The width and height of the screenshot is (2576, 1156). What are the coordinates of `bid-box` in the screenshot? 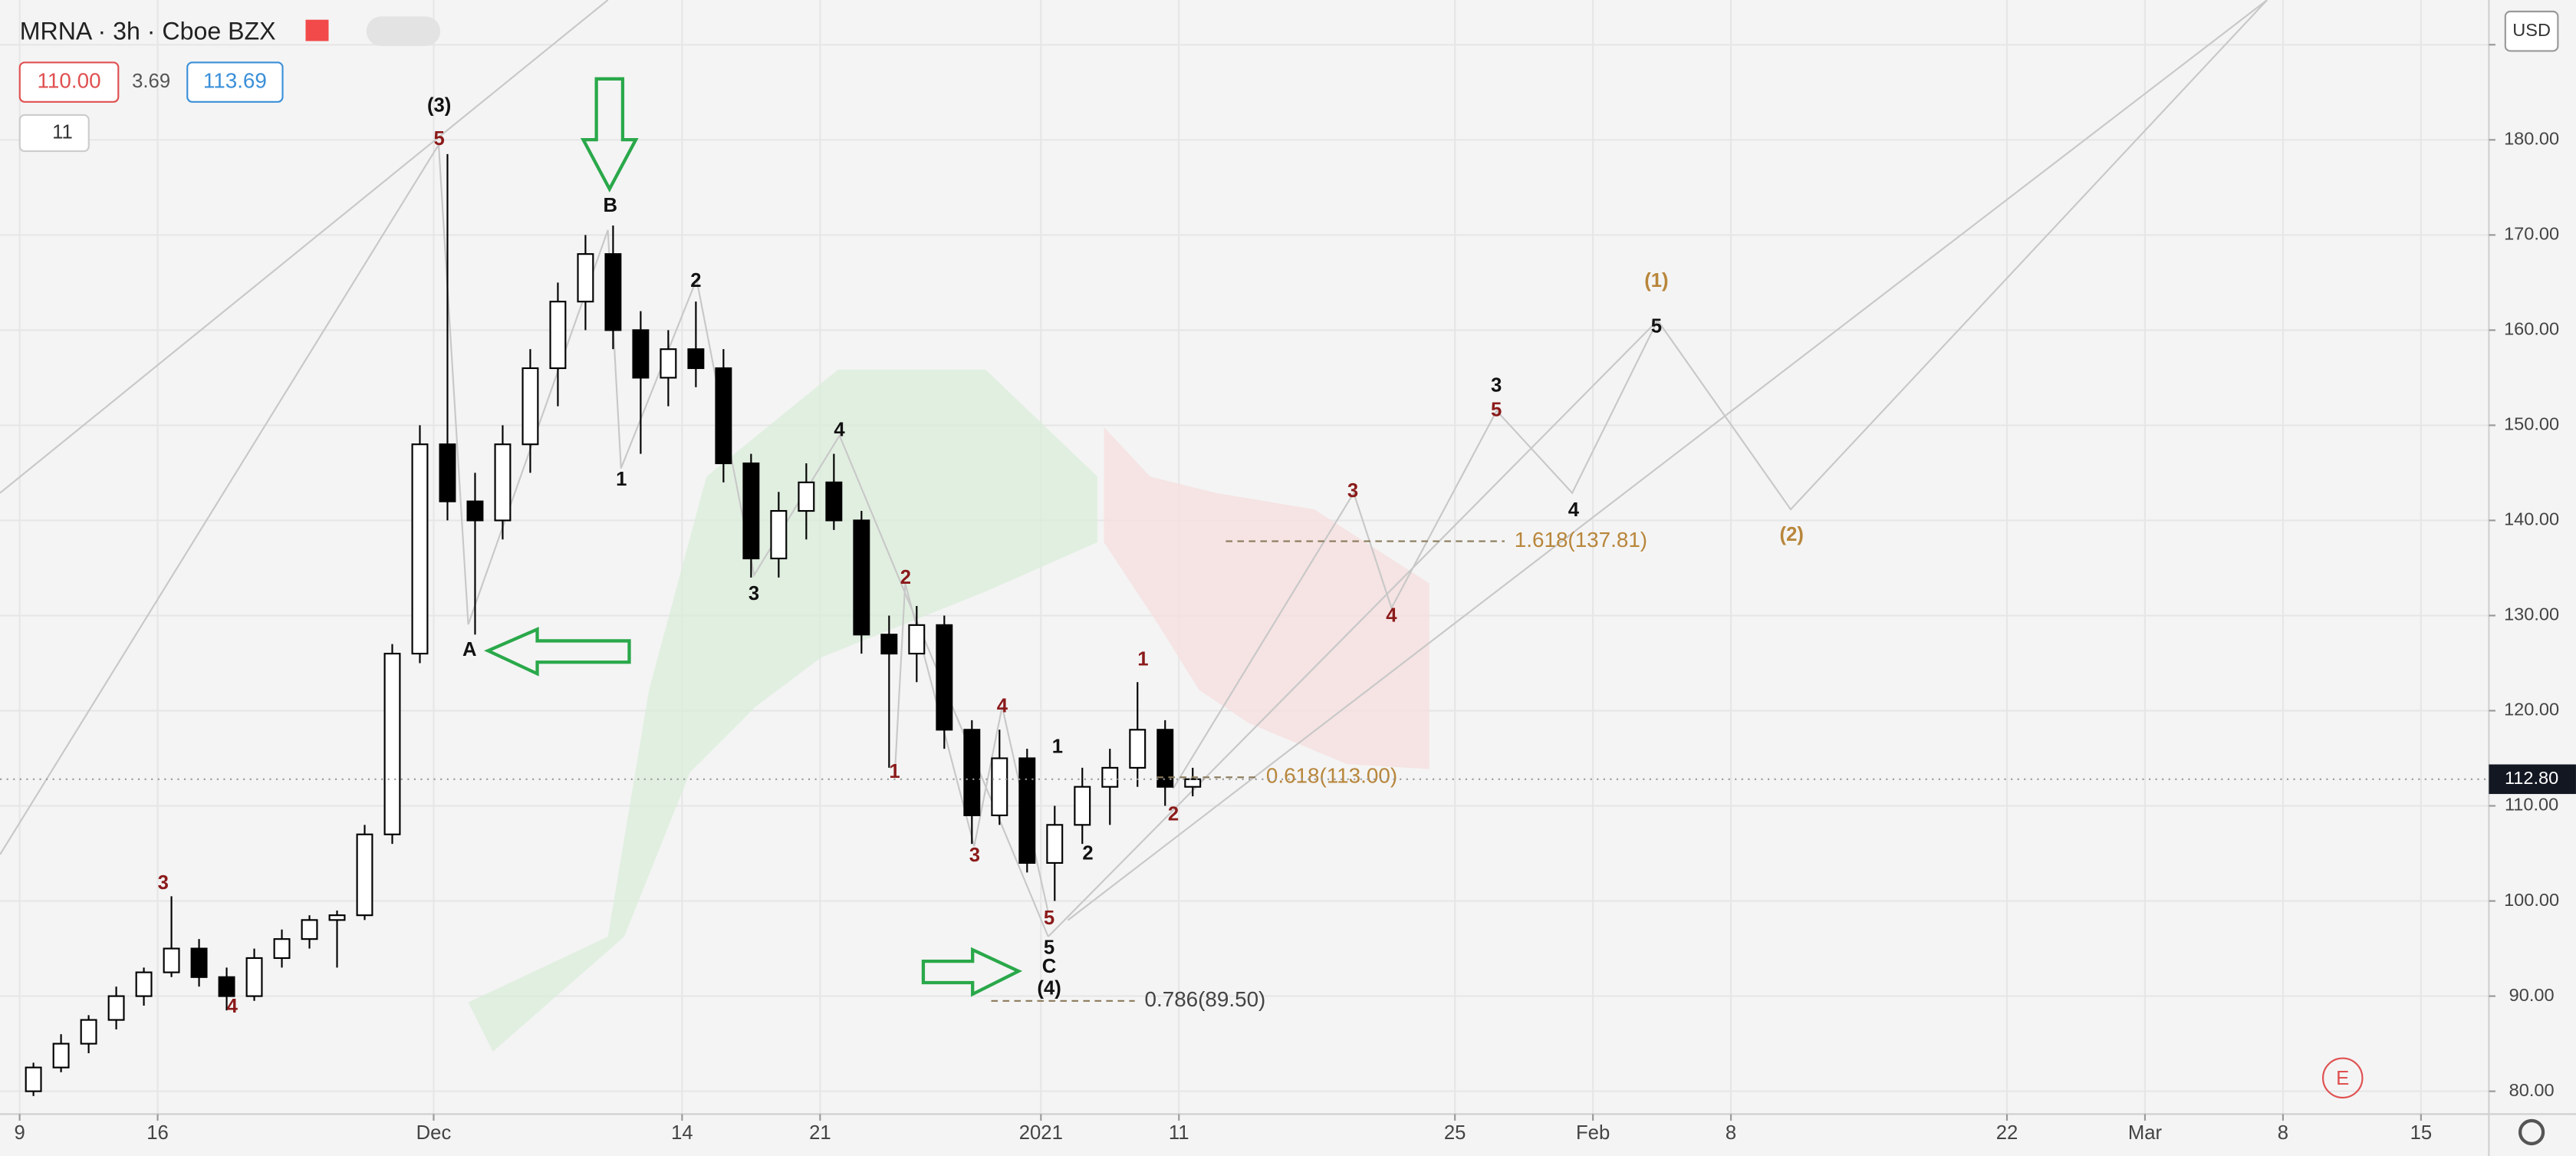 It's located at (69, 82).